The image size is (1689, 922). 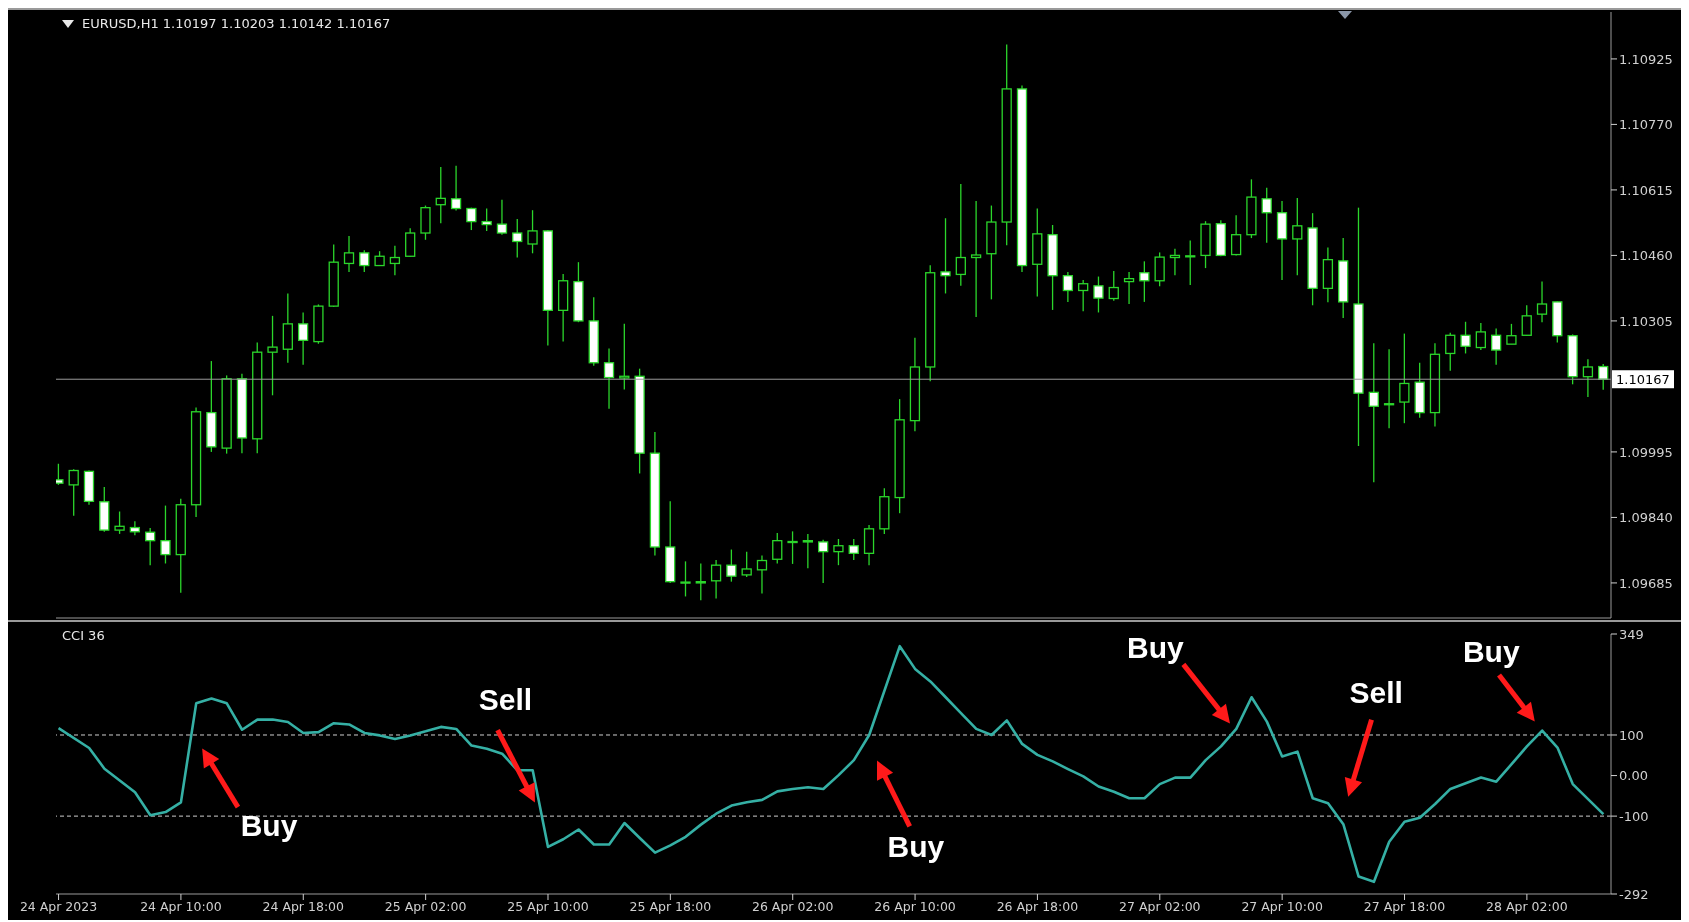 What do you see at coordinates (303, 906) in the screenshot?
I see `x-tick-label: 24 Apr 18:00` at bounding box center [303, 906].